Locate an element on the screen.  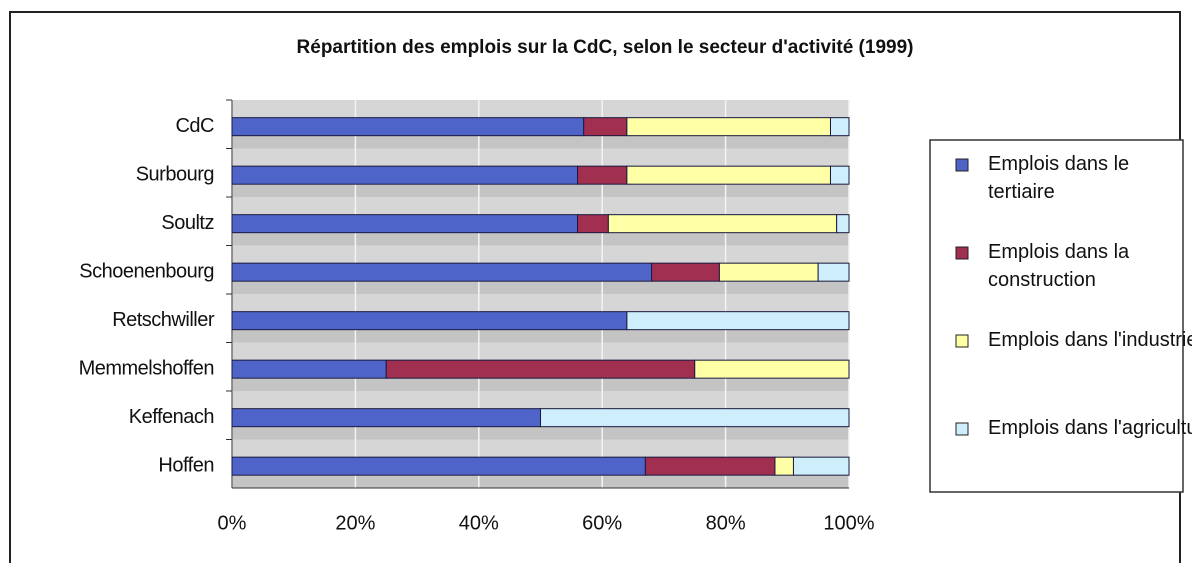
y-tick-label: Memmelshoffen is located at coordinates (146, 368).